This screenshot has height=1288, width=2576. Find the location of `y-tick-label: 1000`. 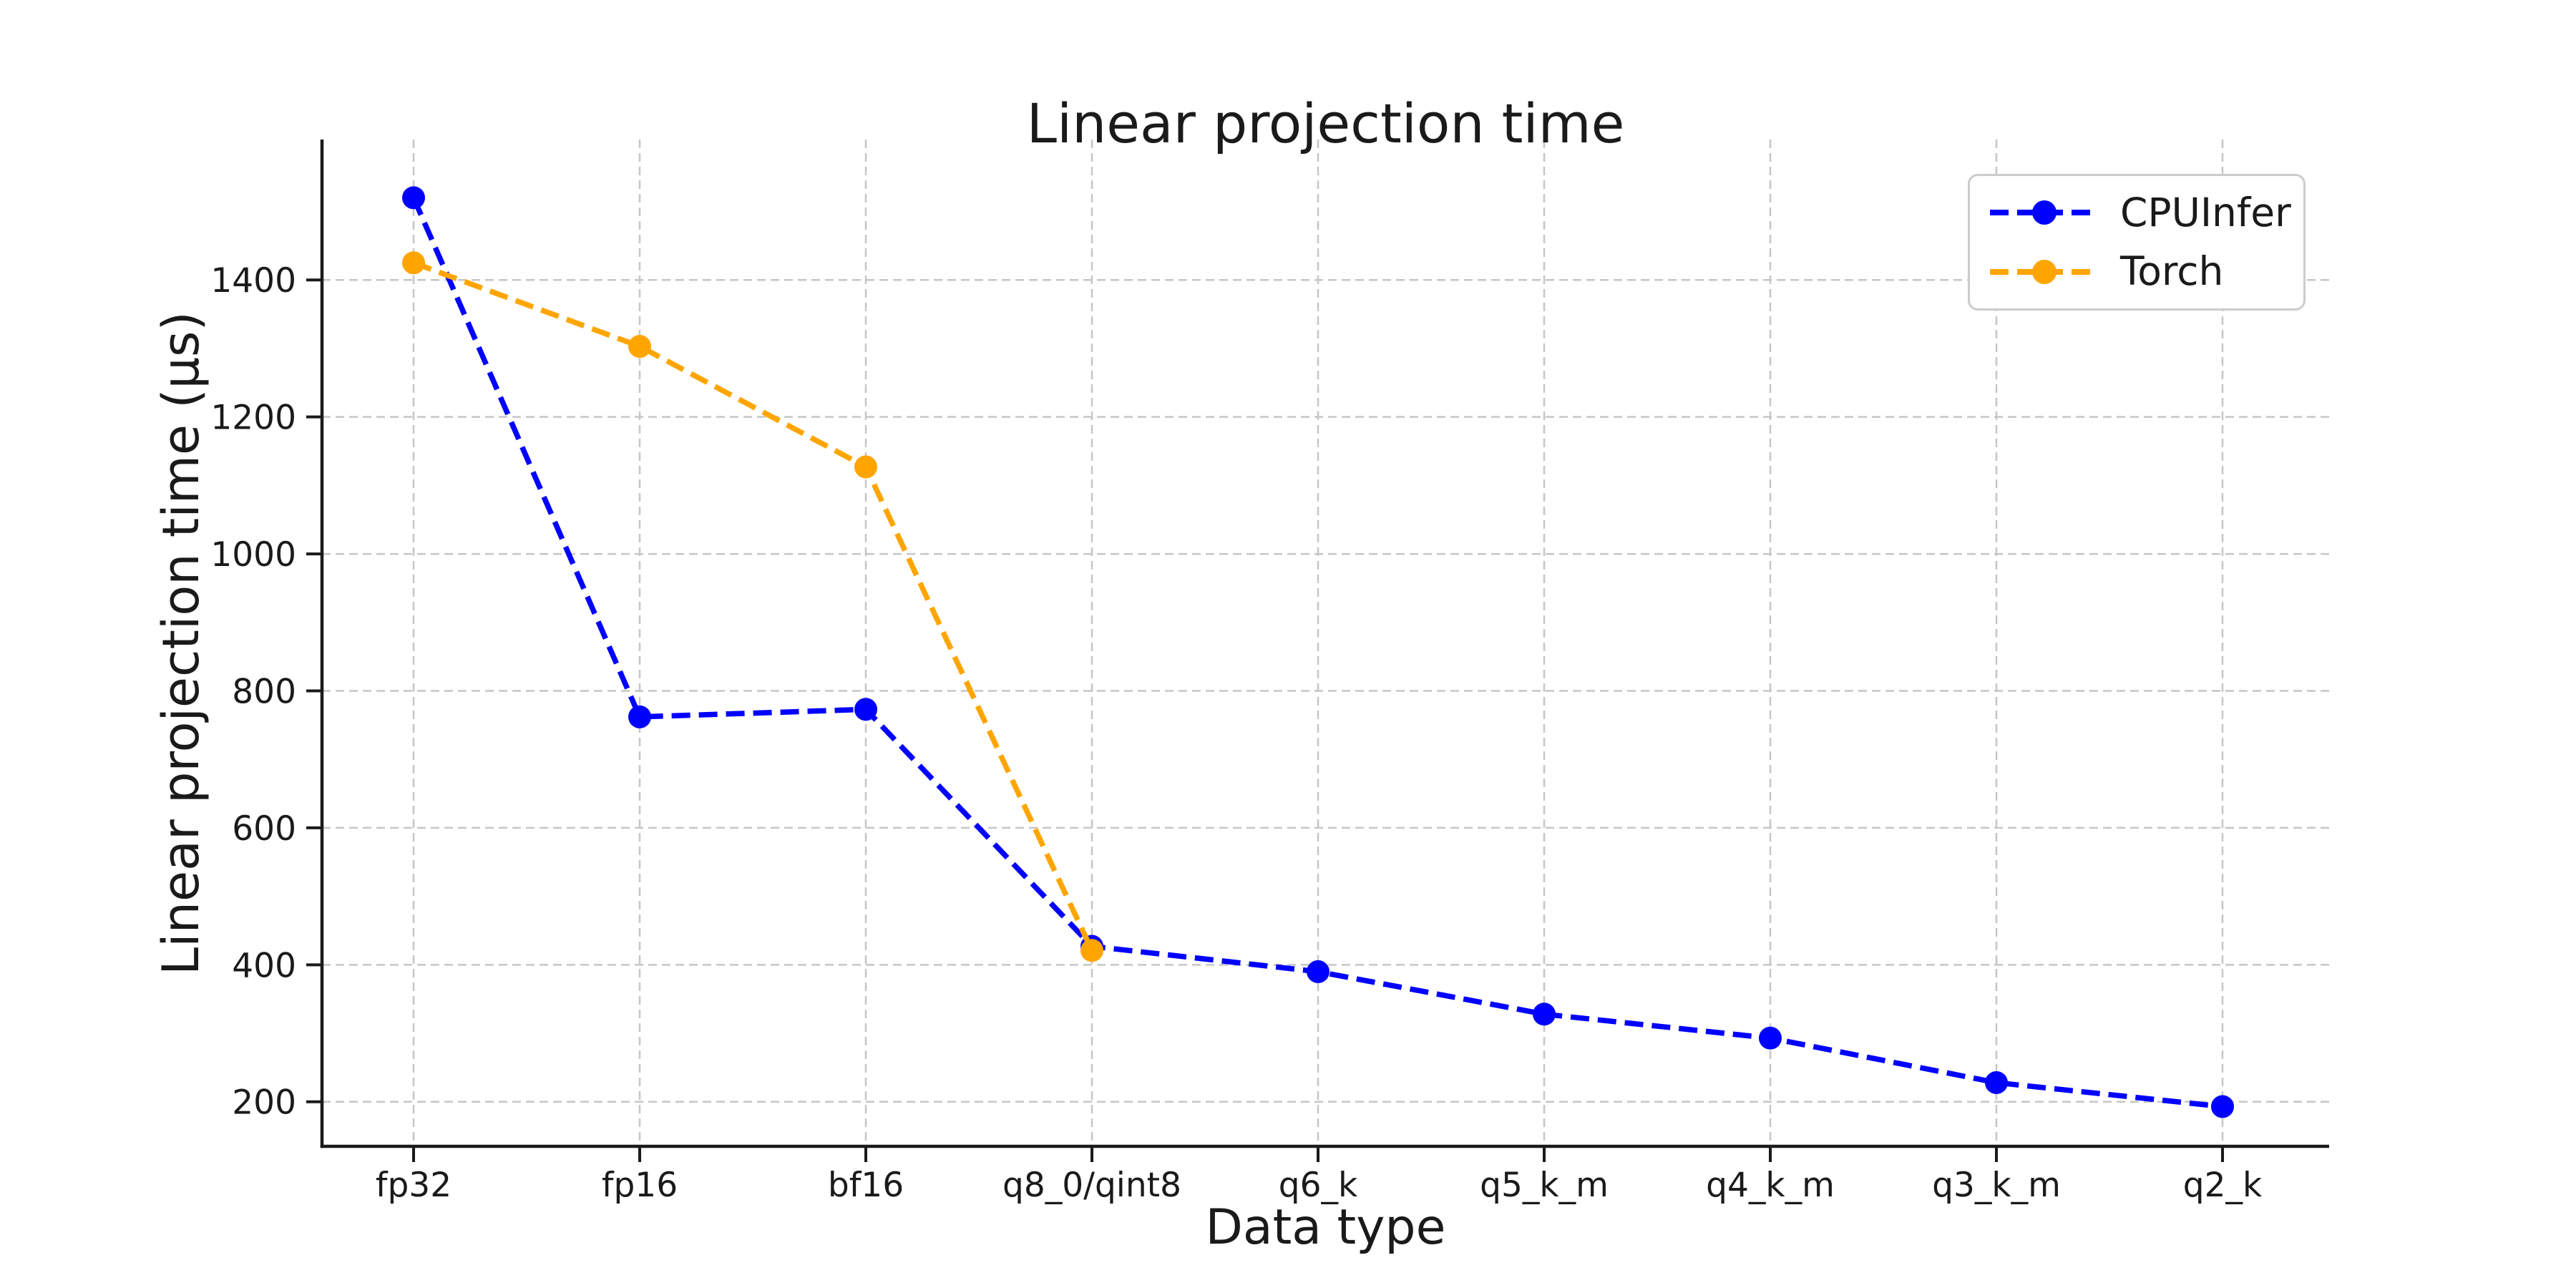

y-tick-label: 1000 is located at coordinates (253, 555).